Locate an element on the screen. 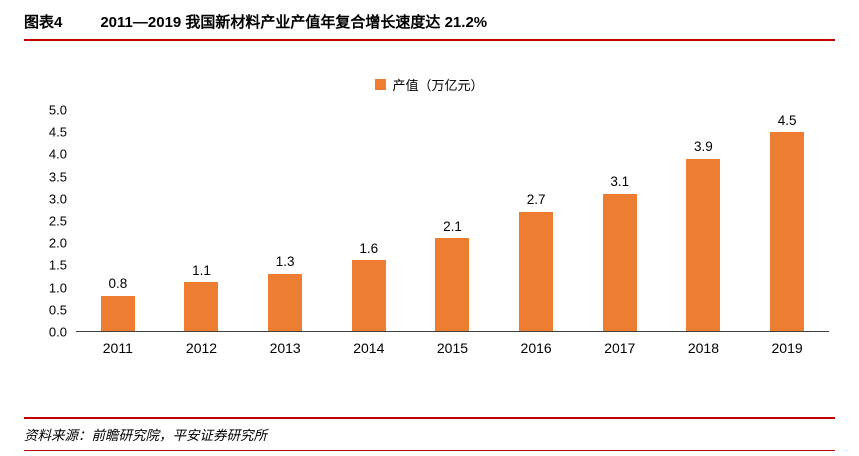  bar-column: 3.1 is located at coordinates (620, 220).